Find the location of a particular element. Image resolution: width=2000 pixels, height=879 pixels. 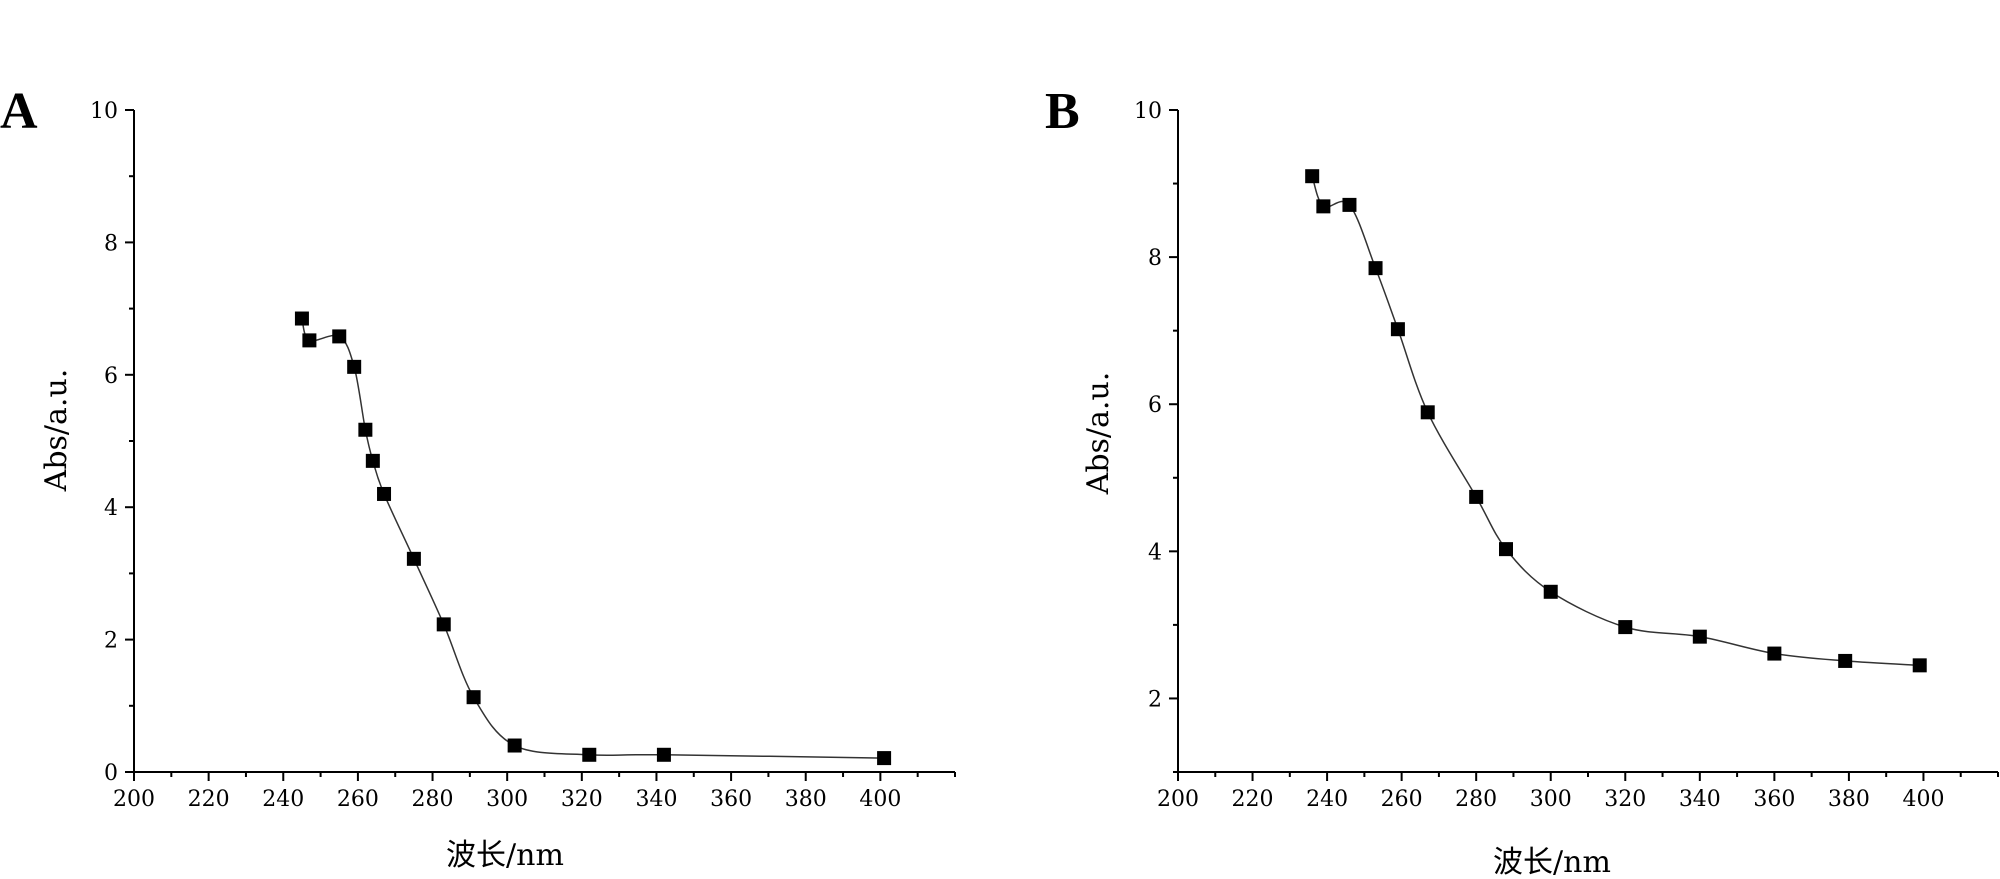

series-line is located at coordinates (593, 538).